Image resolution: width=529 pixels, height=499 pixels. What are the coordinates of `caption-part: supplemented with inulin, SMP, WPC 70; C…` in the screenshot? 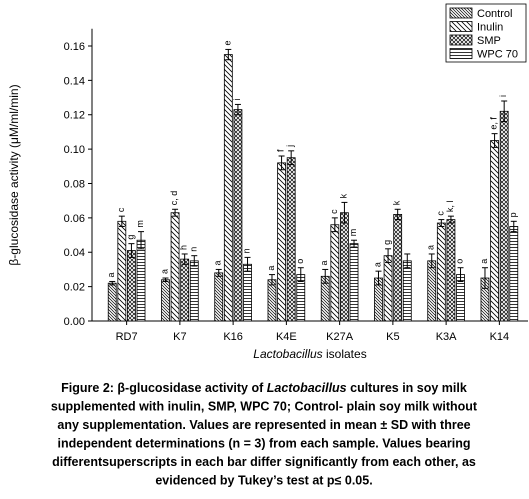 It's located at (264, 407).